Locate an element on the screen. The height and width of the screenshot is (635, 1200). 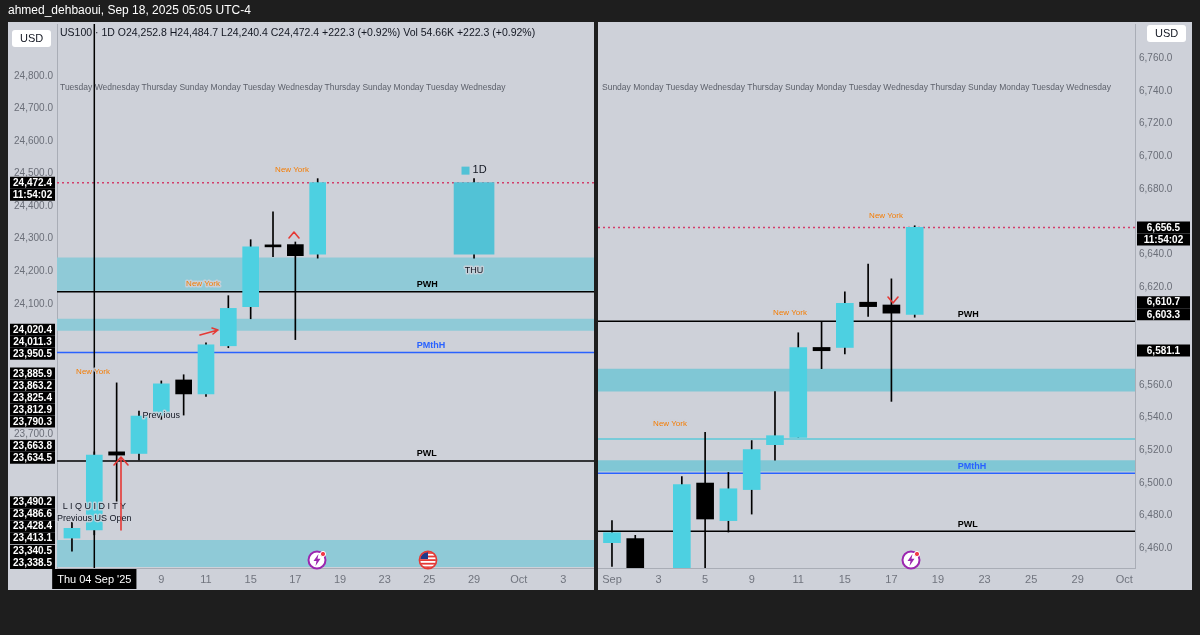
y-tick-label: 24,500.0 is located at coordinates (34, 173).